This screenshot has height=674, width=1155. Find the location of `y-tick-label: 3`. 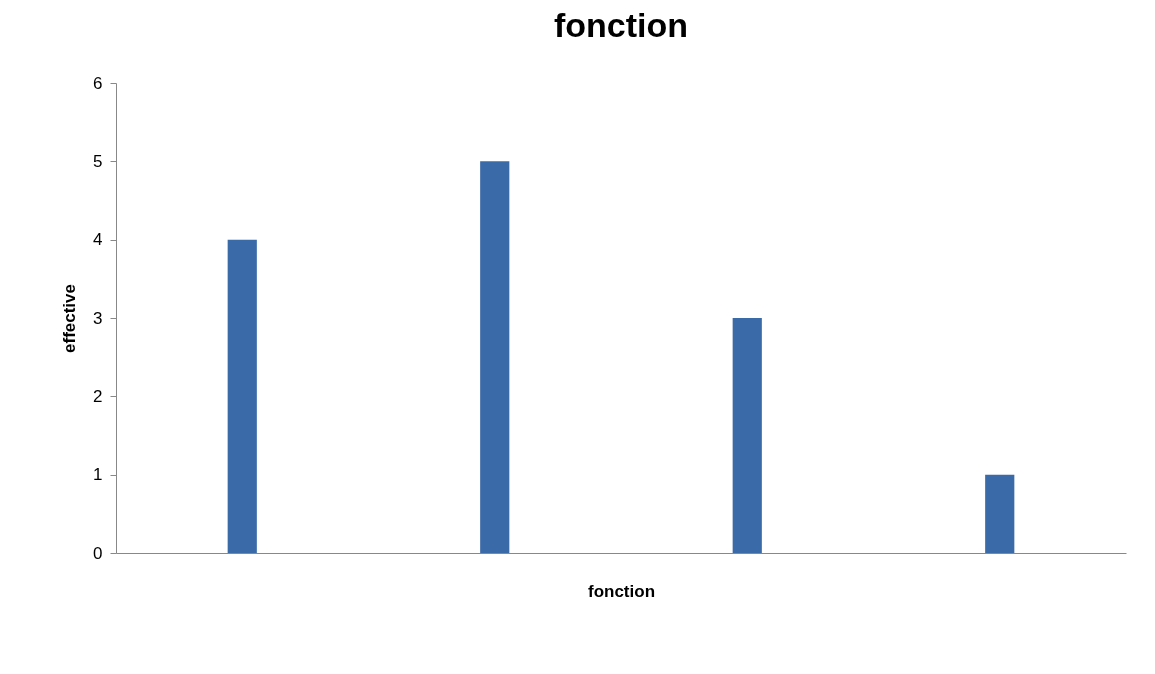

y-tick-label: 3 is located at coordinates (98, 318).